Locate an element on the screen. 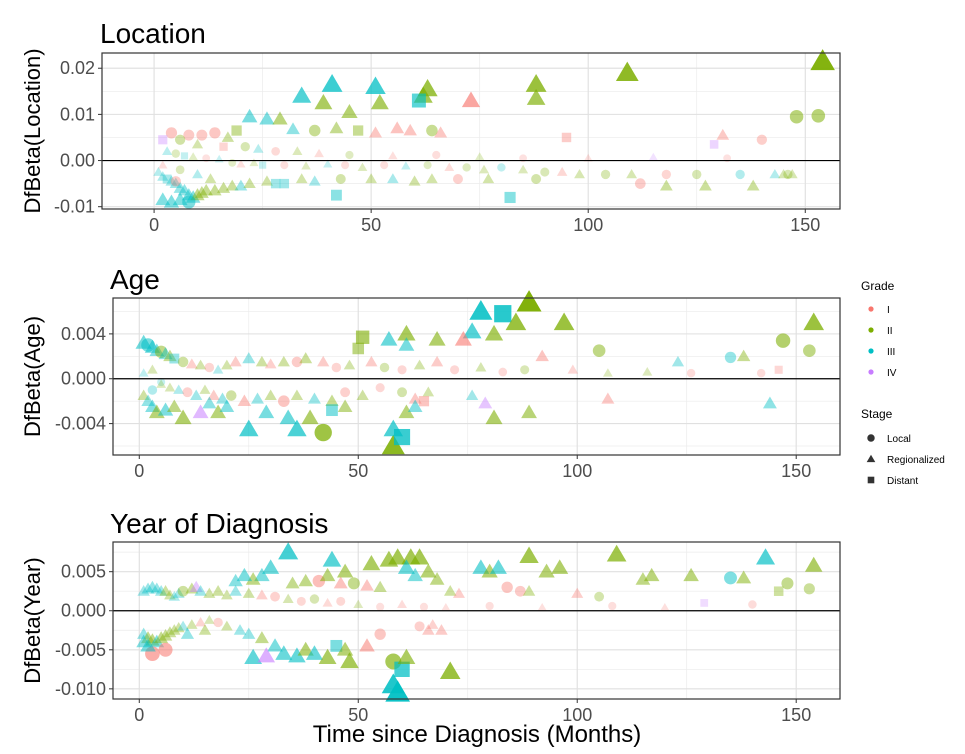  x-tick-label: 150 is located at coordinates (796, 471).